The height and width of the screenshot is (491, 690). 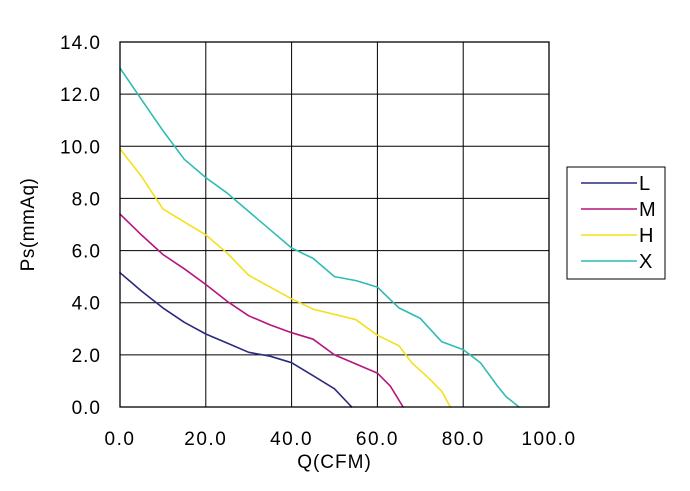 I want to click on y-tick-label: 12.0, so click(x=80, y=95).